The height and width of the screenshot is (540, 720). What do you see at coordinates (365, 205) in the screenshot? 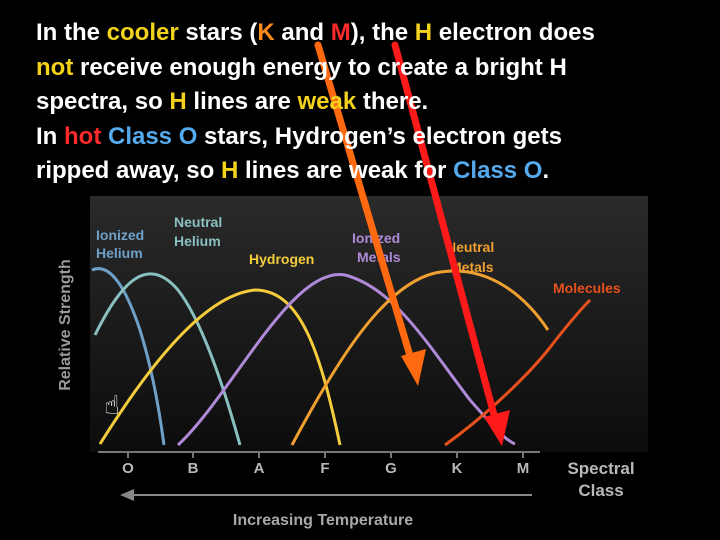
I see `orange-pointer-arrow-line` at bounding box center [365, 205].